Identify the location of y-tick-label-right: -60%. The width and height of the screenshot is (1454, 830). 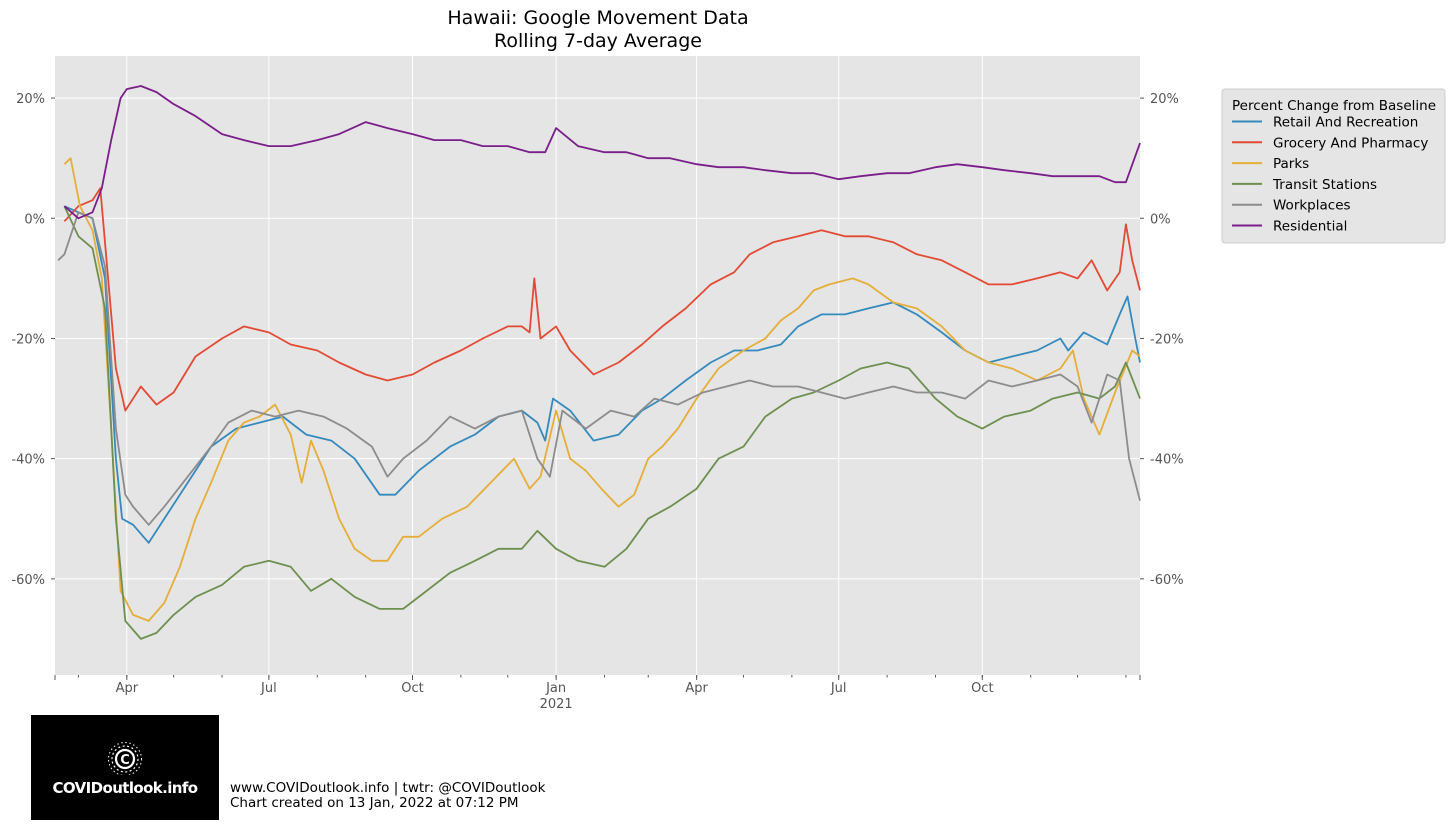
(1167, 580).